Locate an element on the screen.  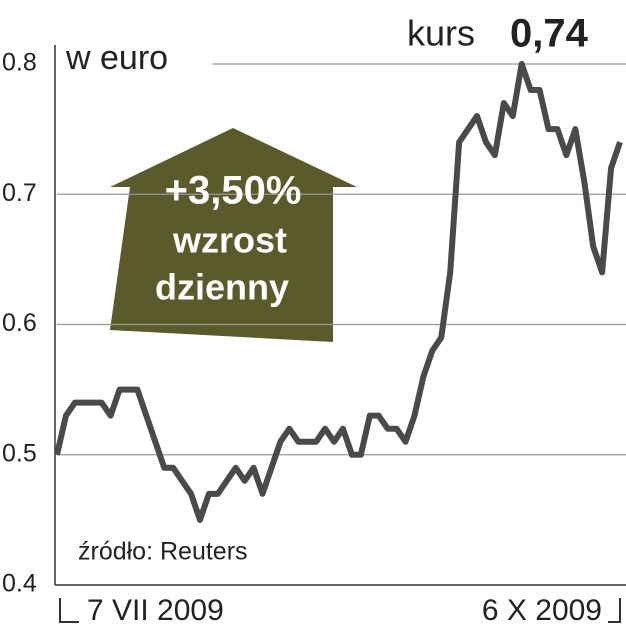
x-tick-label: 6 X 2009 is located at coordinates (542, 610).